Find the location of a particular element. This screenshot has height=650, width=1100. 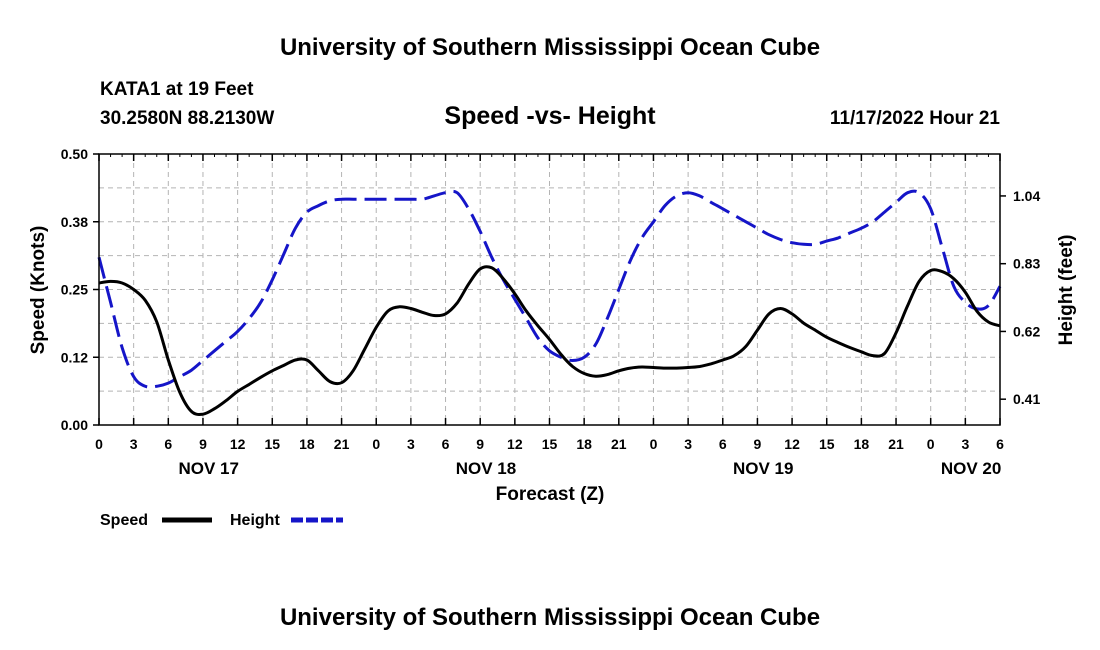

x-day-label: NOV 19 is located at coordinates (763, 468).